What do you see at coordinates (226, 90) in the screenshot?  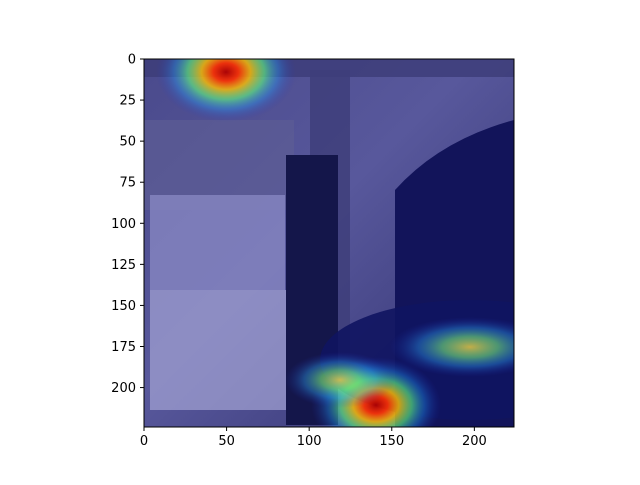 I see `hotspot-top` at bounding box center [226, 90].